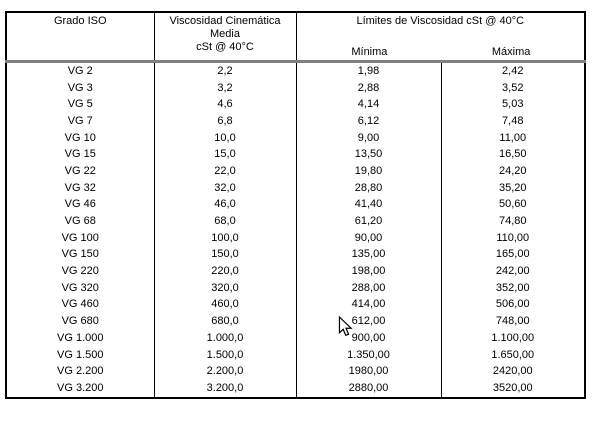  What do you see at coordinates (369, 338) in the screenshot?
I see `cell-minima: 900,00` at bounding box center [369, 338].